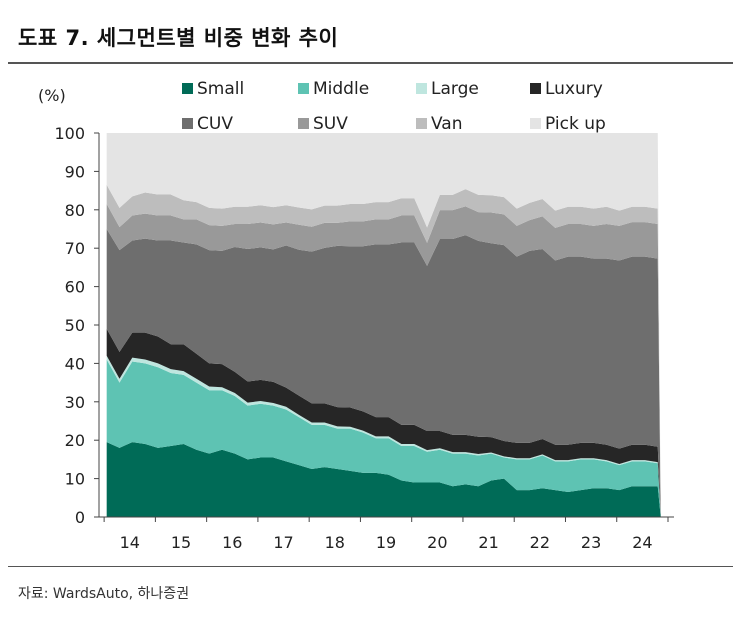 The image size is (743, 619). What do you see at coordinates (575, 124) in the screenshot?
I see `legend-label: Pick up` at bounding box center [575, 124].